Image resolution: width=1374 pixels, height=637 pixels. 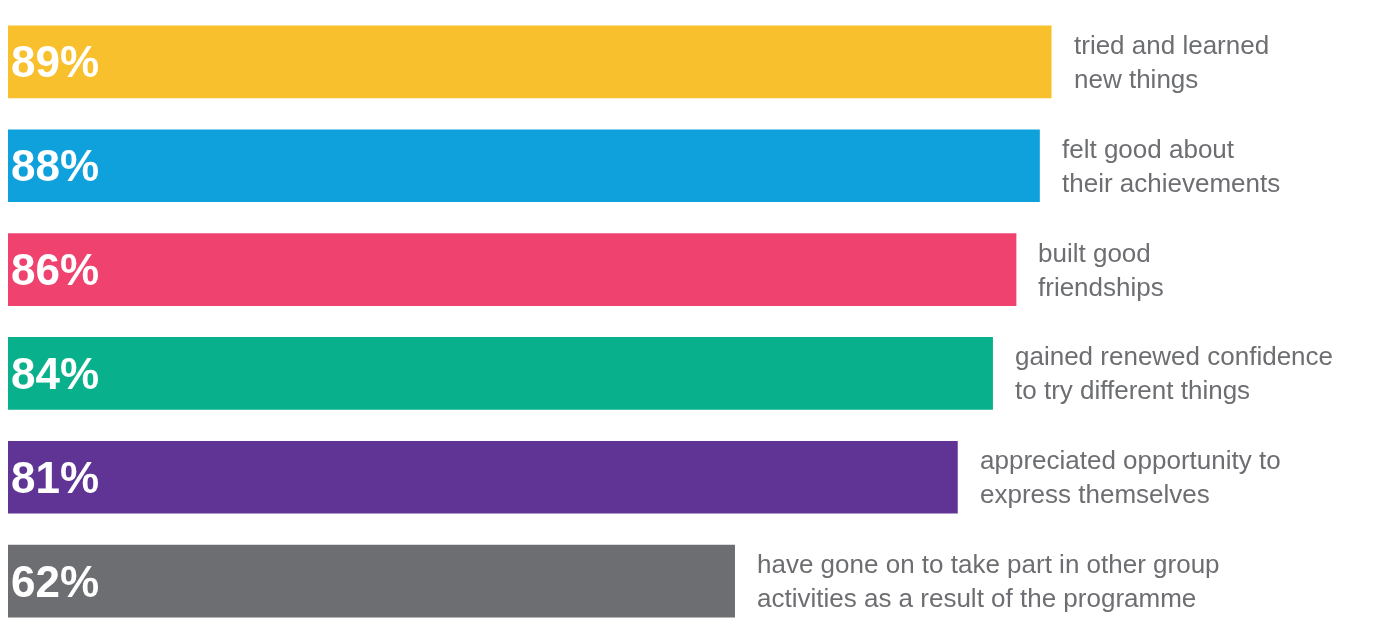 What do you see at coordinates (55, 477) in the screenshot?
I see `data-label: 81%` at bounding box center [55, 477].